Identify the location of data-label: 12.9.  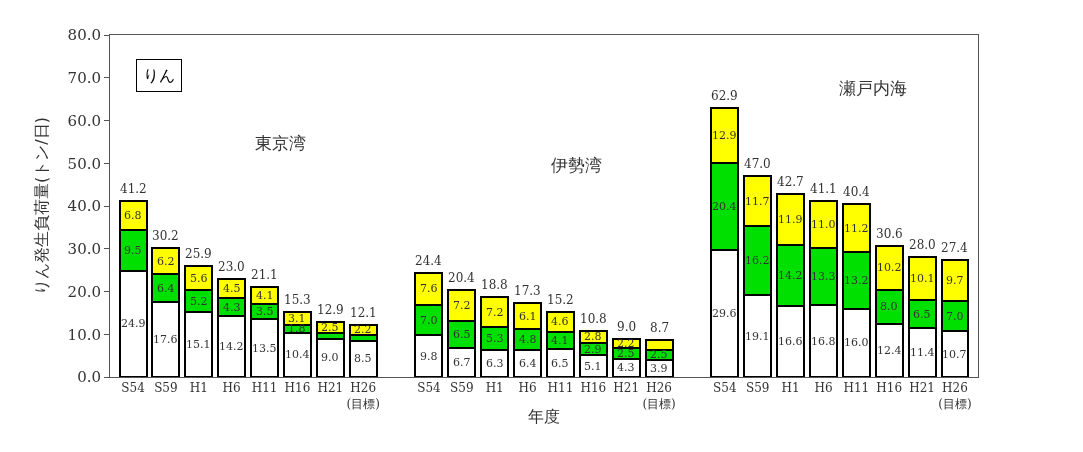
(724, 135).